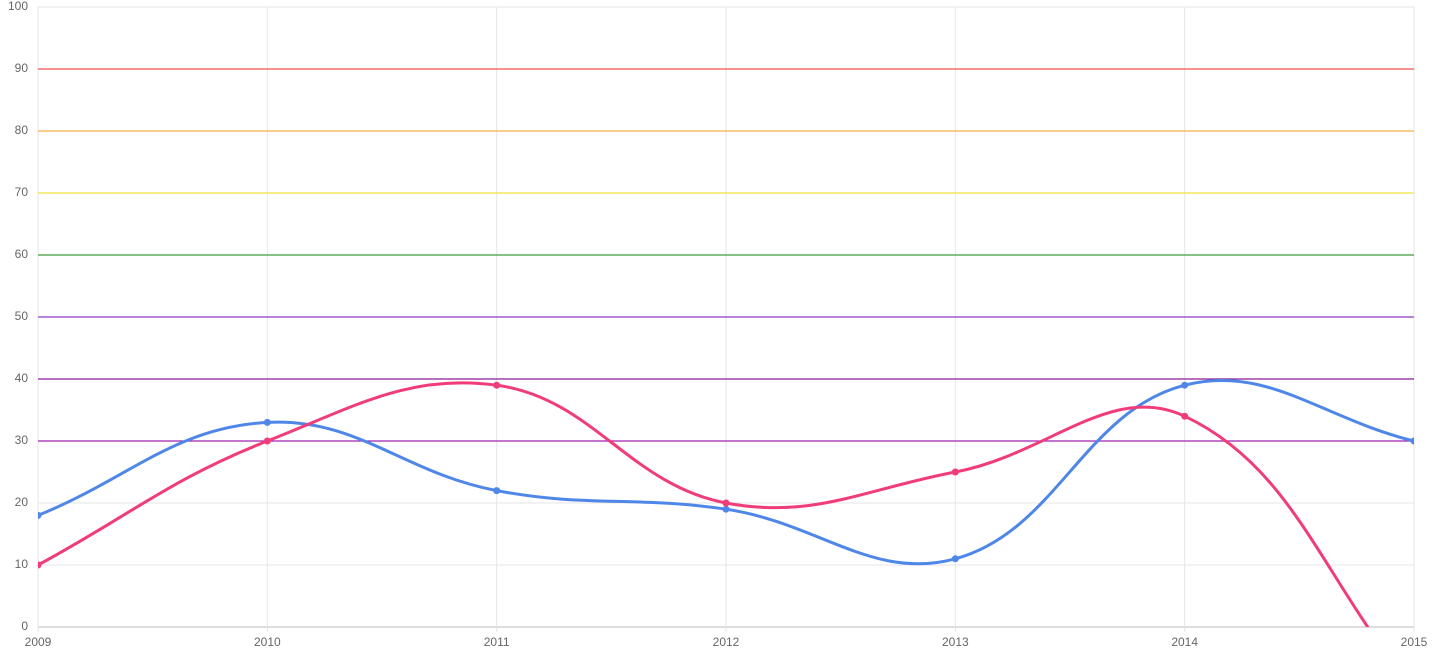 The width and height of the screenshot is (1453, 659). I want to click on y-tick-label: 0, so click(24, 626).